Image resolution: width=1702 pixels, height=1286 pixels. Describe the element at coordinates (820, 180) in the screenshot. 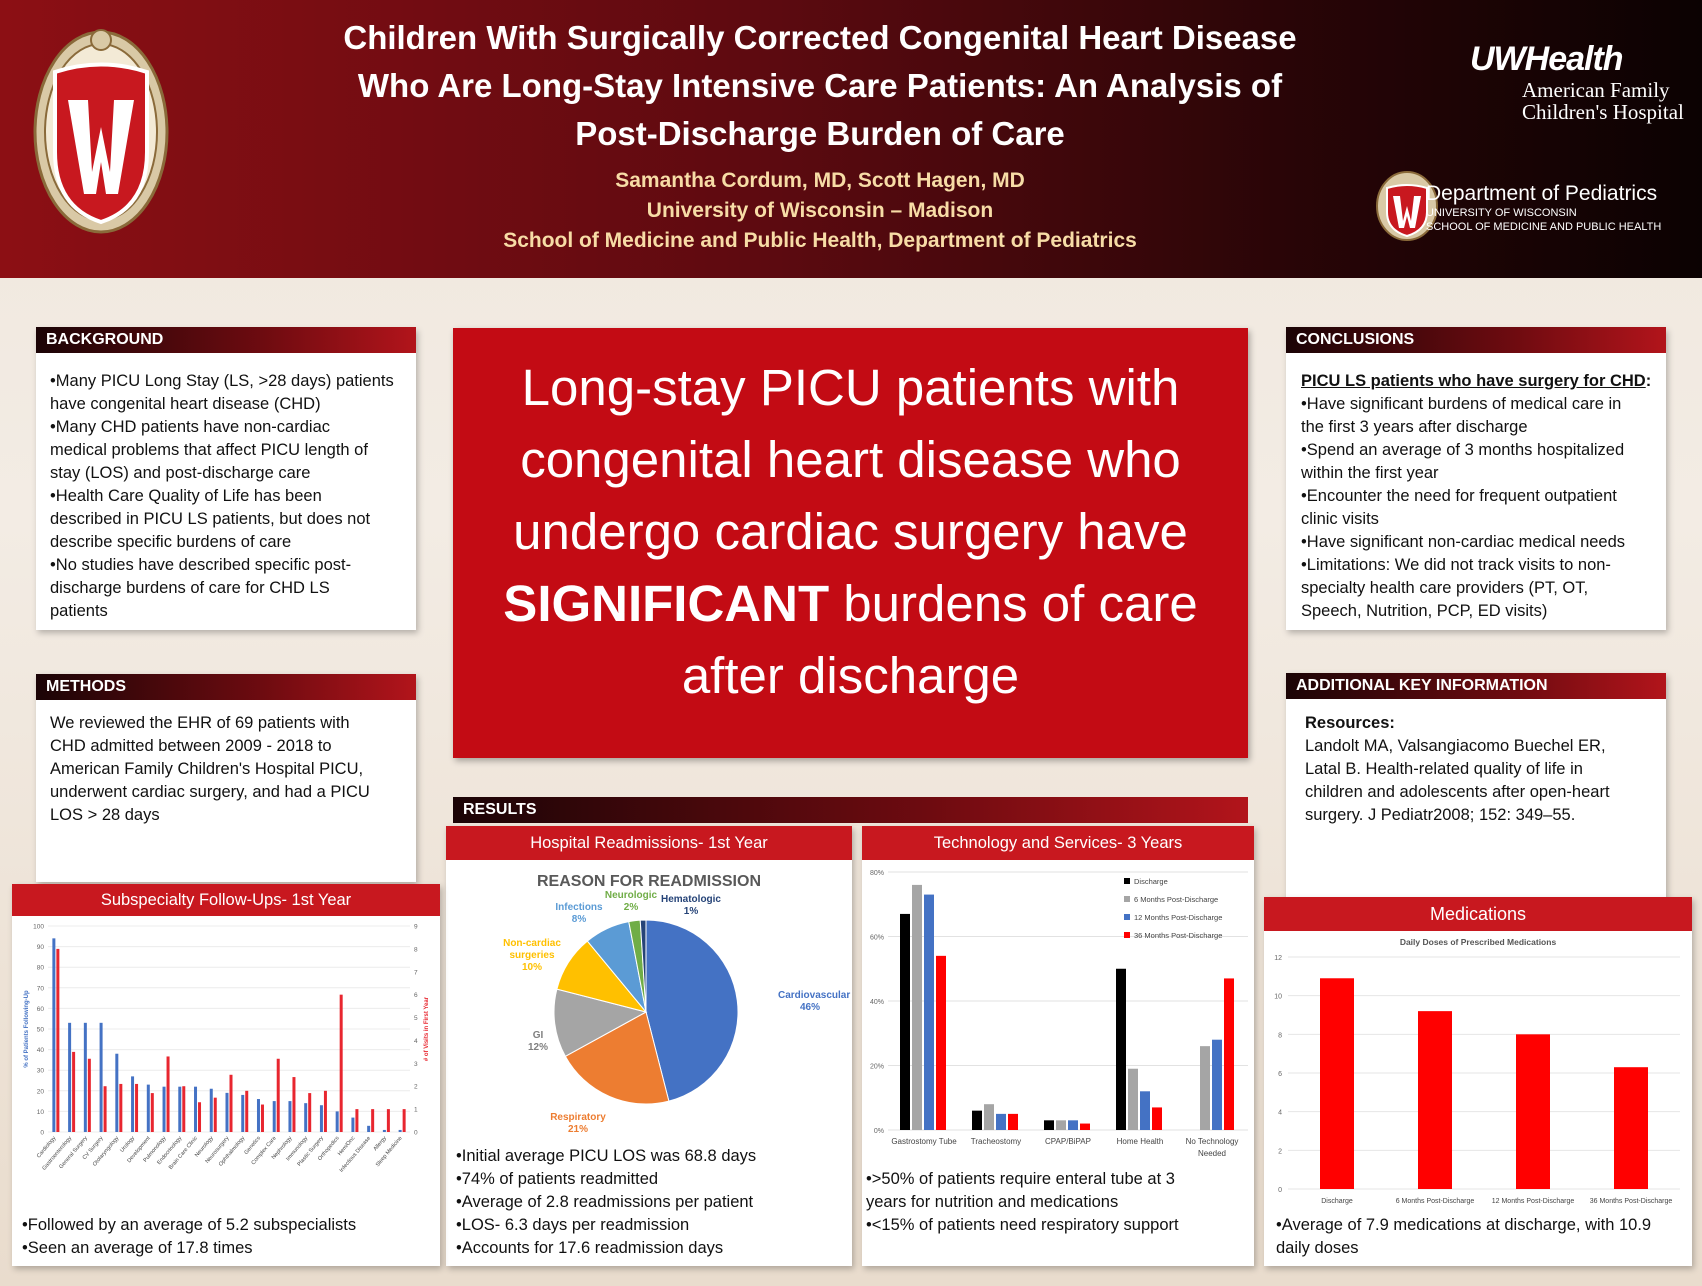

I see `authors: Samantha Cordum, MD, Scott Hagen, MD` at that location.